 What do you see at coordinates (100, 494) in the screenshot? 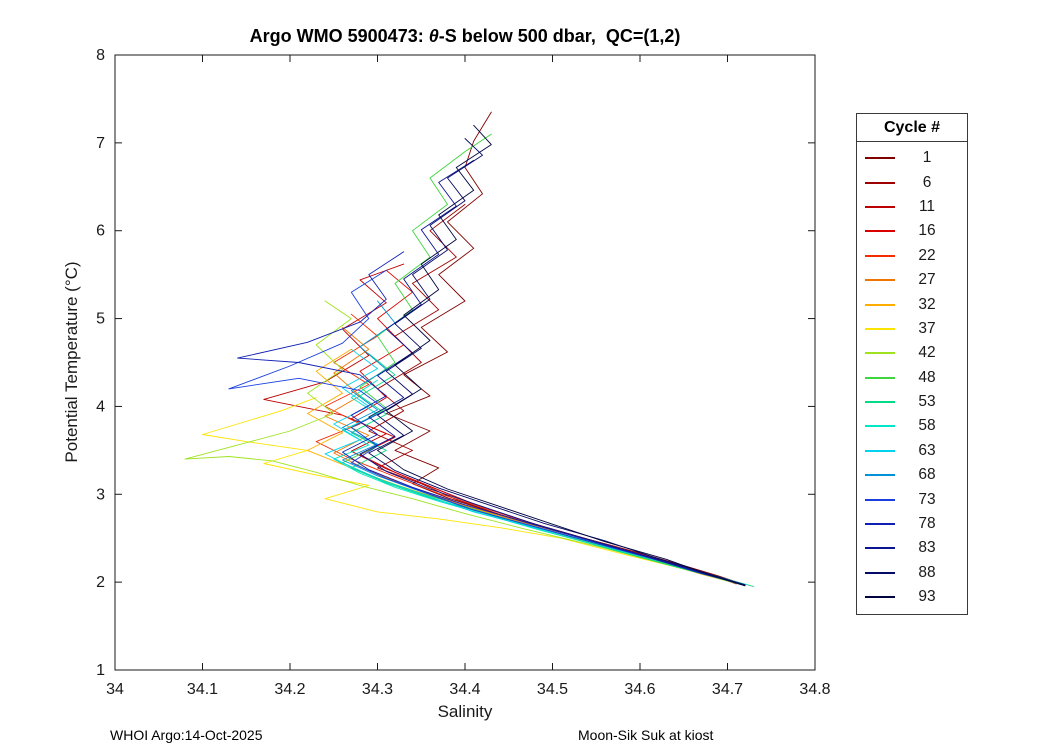
I see `y-tick-label: 3` at bounding box center [100, 494].